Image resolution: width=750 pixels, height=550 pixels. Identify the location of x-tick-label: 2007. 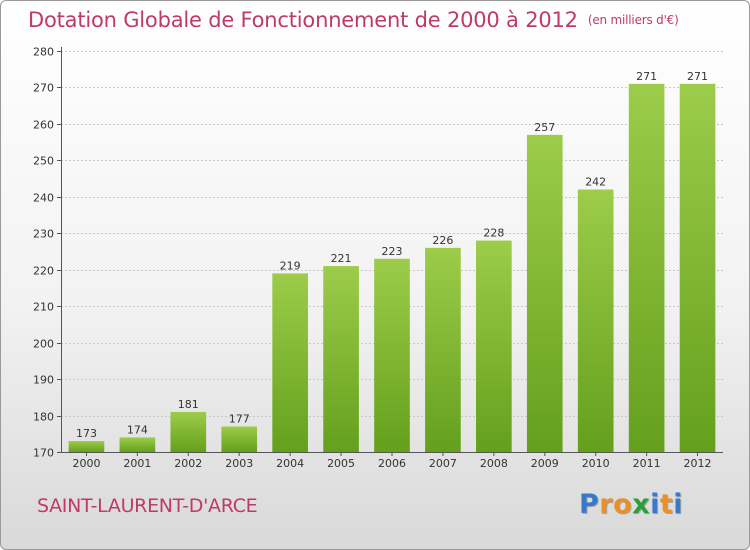
(443, 463).